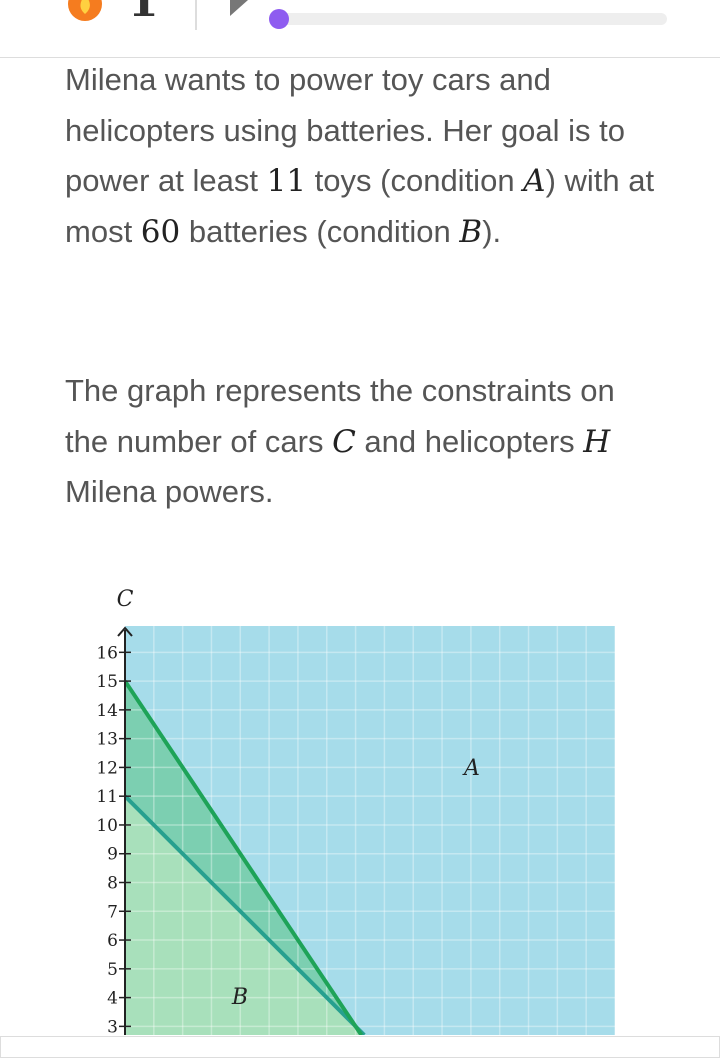 The width and height of the screenshot is (720, 1058). I want to click on streak-count: 1, so click(143, 13).